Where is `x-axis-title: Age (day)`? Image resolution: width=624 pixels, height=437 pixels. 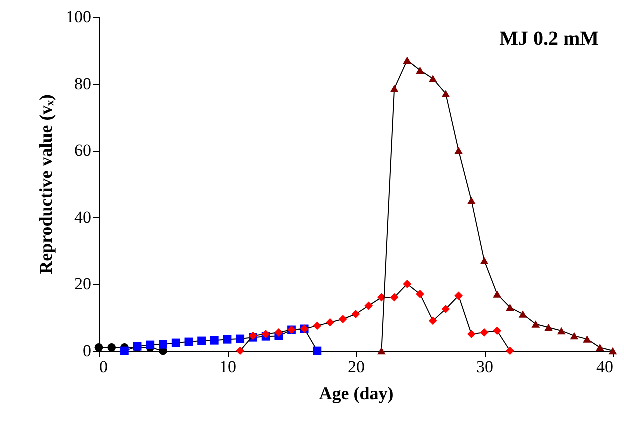
x-axis-title: Age (day) is located at coordinates (356, 394).